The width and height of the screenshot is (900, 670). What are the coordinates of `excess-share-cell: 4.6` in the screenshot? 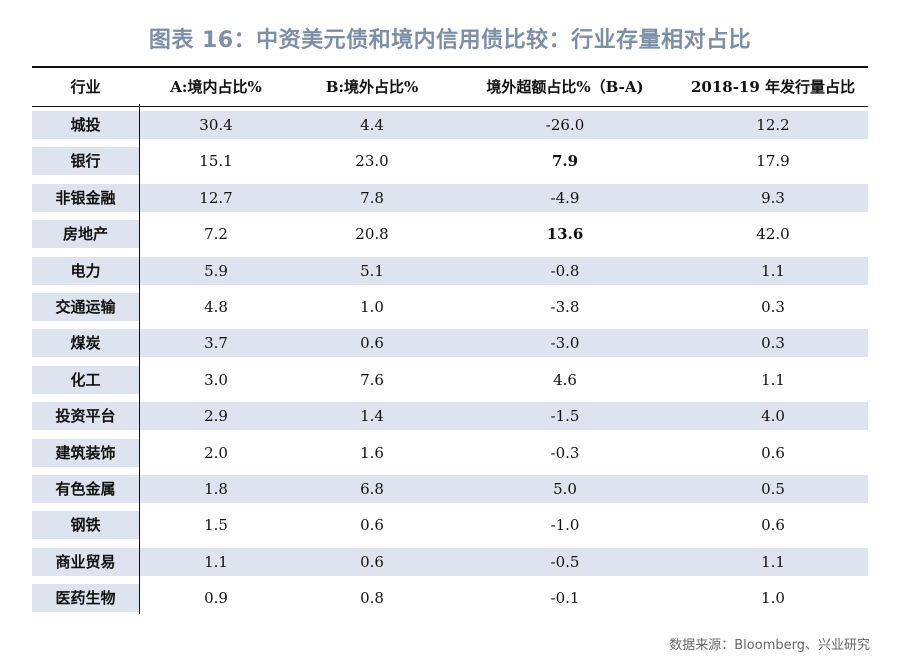 It's located at (565, 379).